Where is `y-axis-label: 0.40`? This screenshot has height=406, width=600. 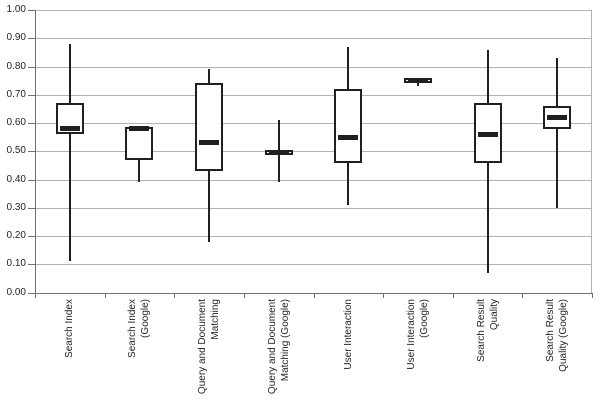 y-axis-label: 0.40 is located at coordinates (16, 179).